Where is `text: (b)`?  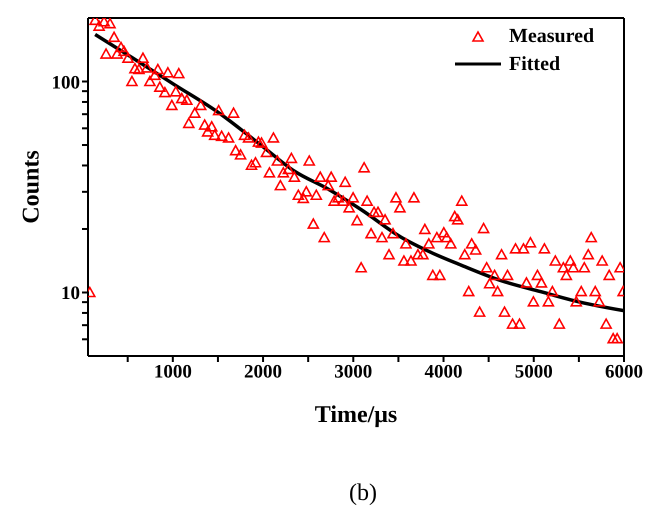
text: (b) is located at coordinates (363, 493).